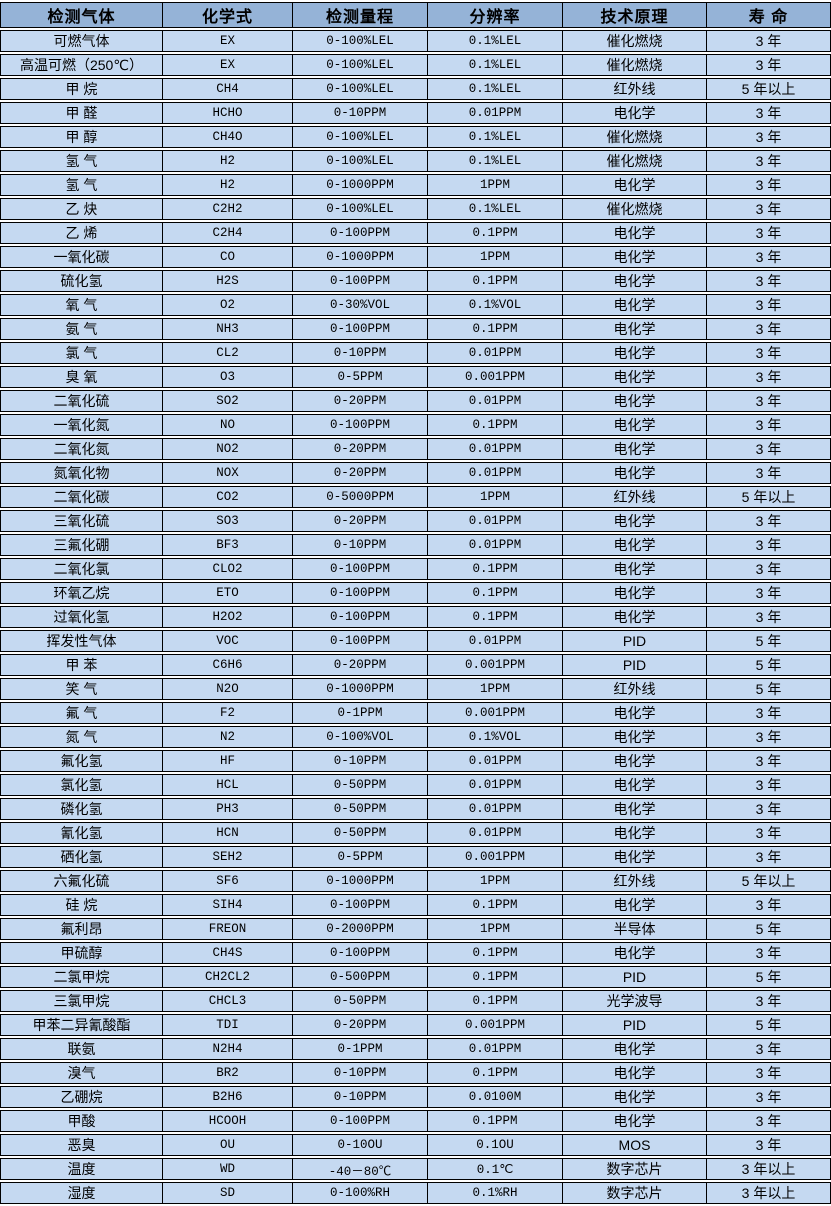  I want to click on table-row: 氟利昂 FREON 0-2000PPM 1PPM 半导体 5 年, so click(415, 929).